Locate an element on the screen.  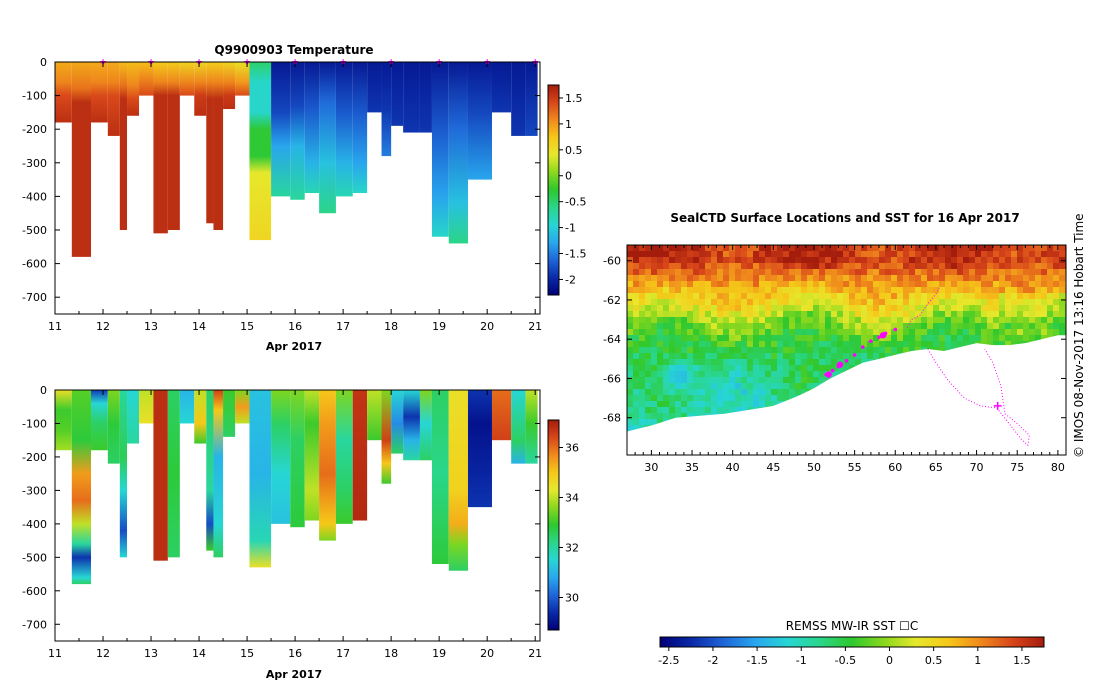
credit-timestamp: 08-Nov-2017 13:16 Hobart Time is located at coordinates (1079, 310).